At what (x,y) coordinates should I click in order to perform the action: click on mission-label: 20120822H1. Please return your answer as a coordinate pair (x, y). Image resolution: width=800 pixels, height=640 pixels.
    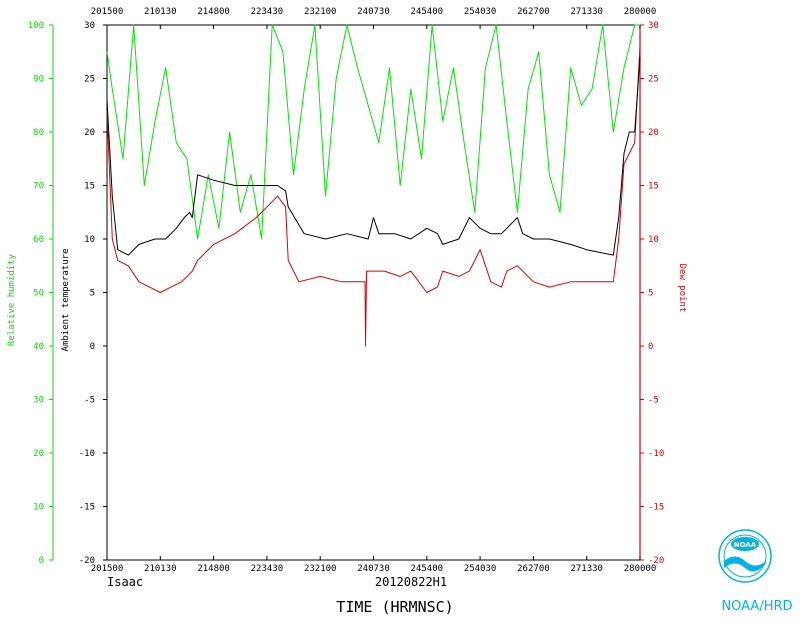
    Looking at the image, I should click on (411, 582).